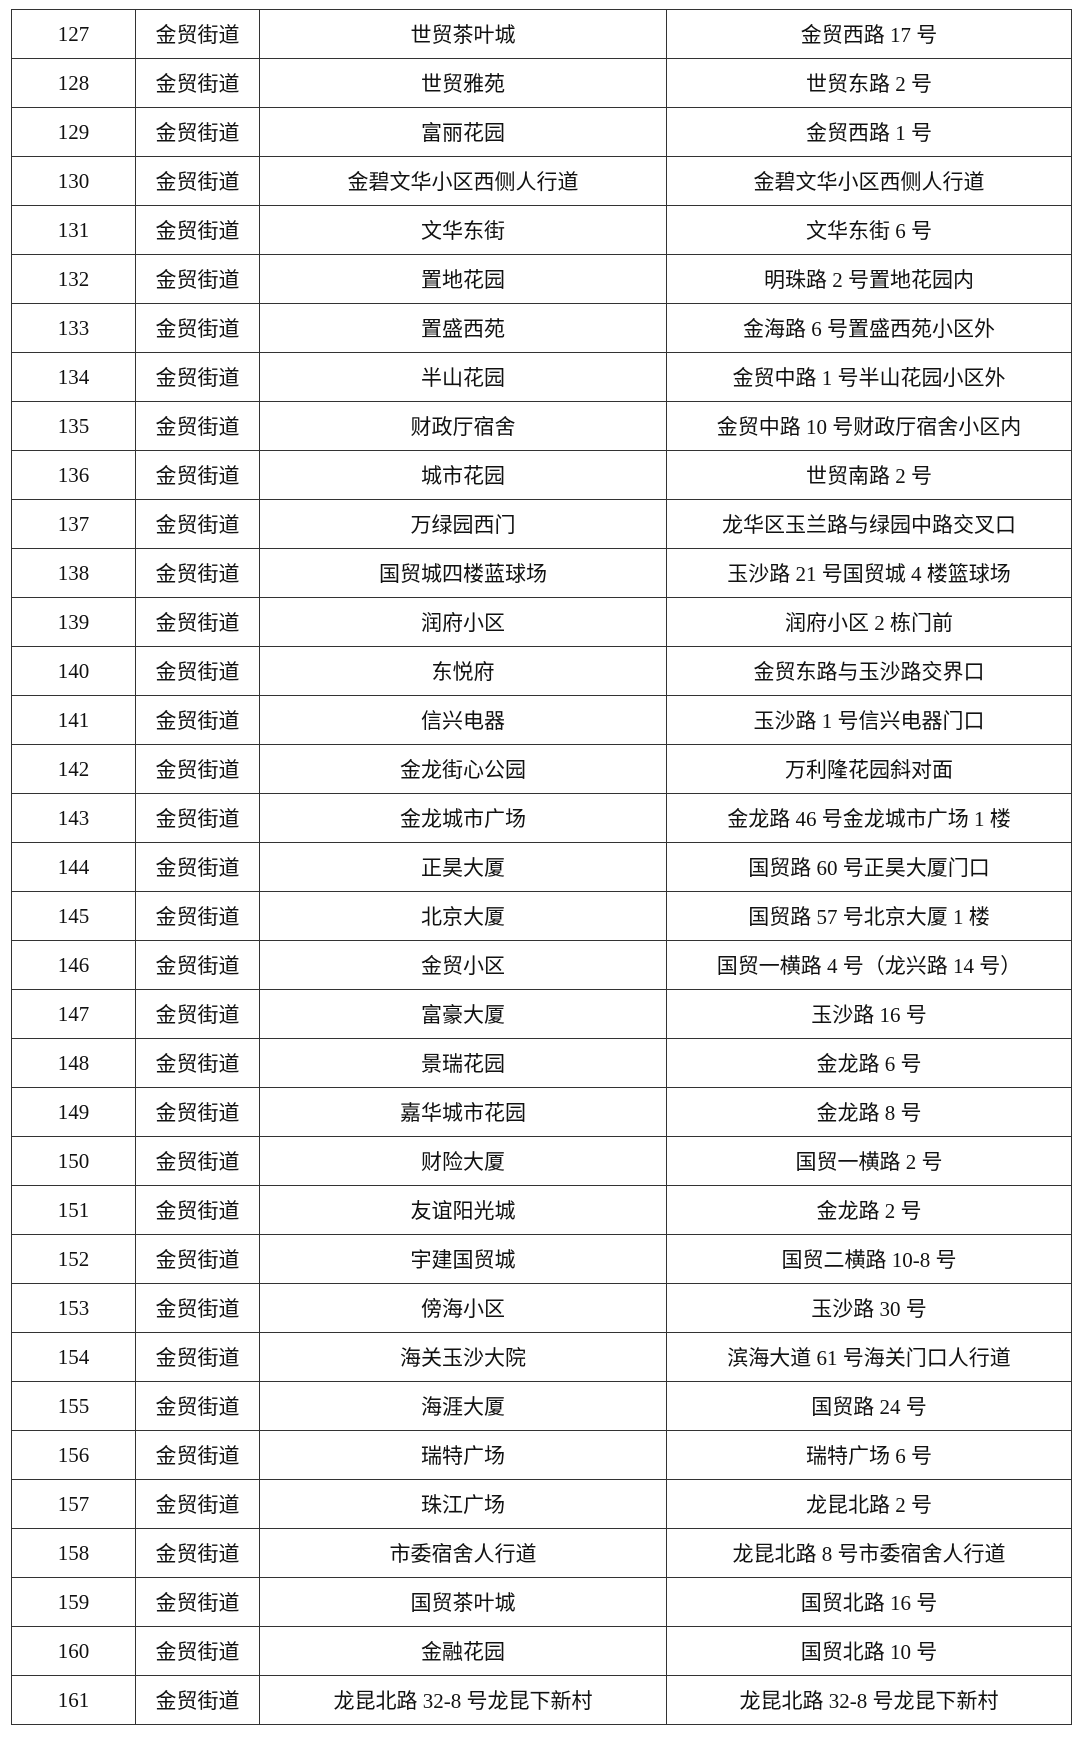  Describe the element at coordinates (869, 279) in the screenshot. I see `address-cell: 明珠路 2 号置地花园内` at that location.